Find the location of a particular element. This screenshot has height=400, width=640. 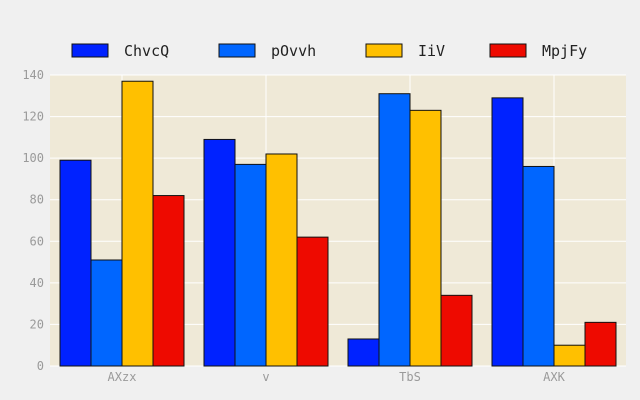

y-tick-label: 100 is located at coordinates (33, 158).